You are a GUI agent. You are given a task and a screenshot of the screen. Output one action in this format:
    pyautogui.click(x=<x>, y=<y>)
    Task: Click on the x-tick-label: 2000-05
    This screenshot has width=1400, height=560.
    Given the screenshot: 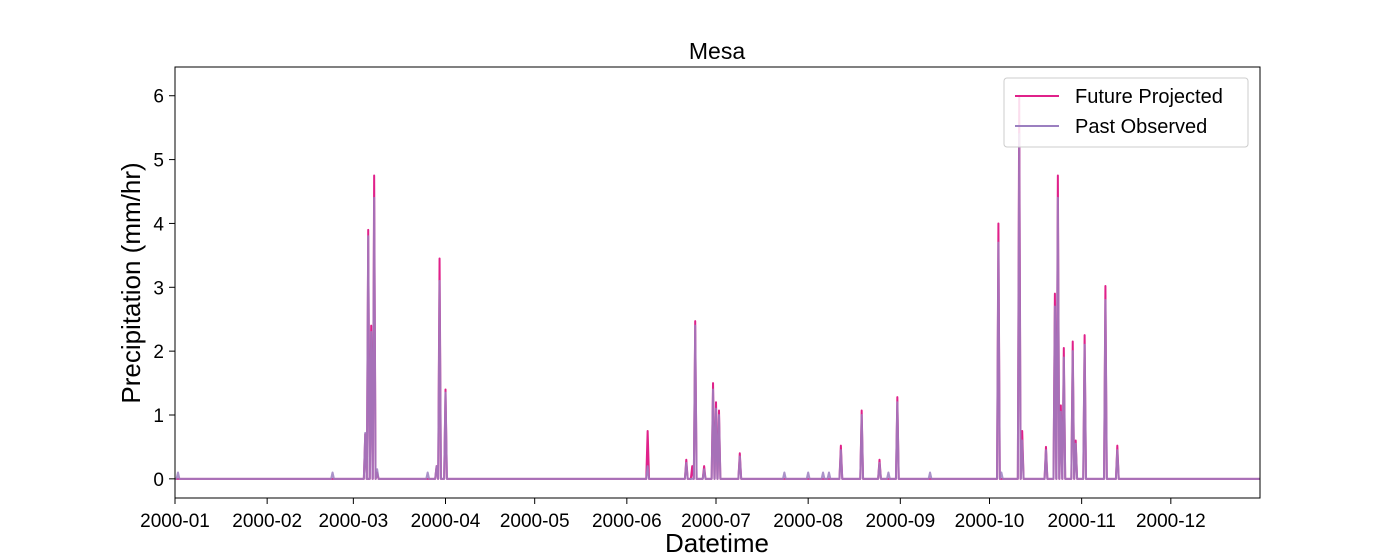 What is the action you would take?
    pyautogui.click(x=535, y=521)
    